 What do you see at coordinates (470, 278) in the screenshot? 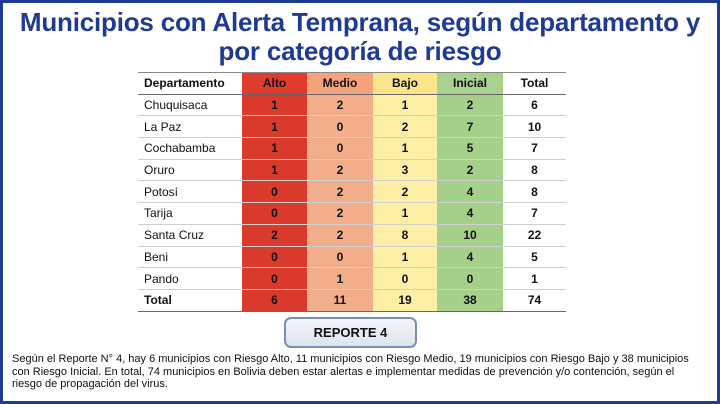
I see `cell-inicial: 0` at bounding box center [470, 278].